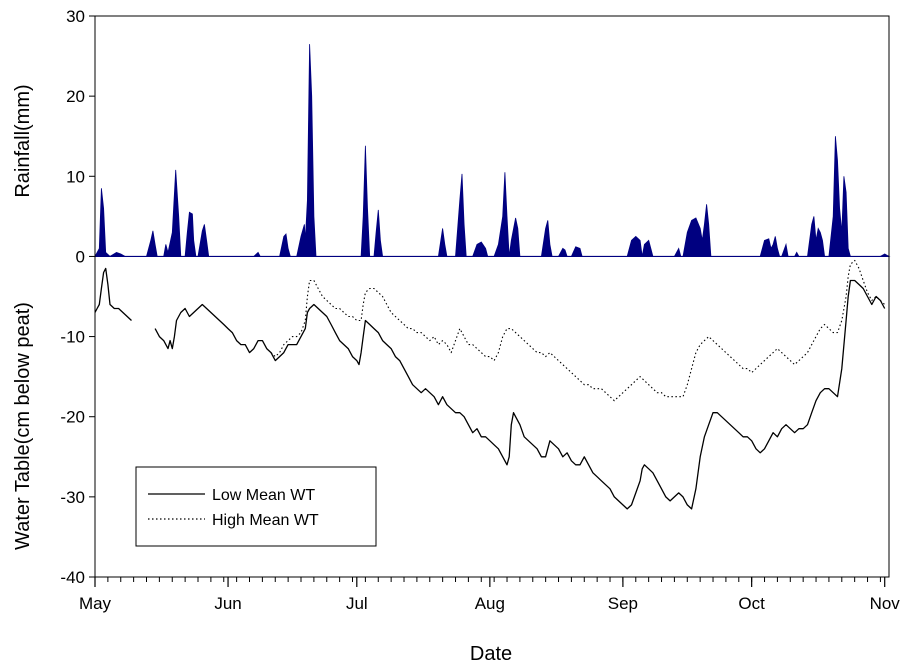 This screenshot has height=670, width=904. Describe the element at coordinates (23, 140) in the screenshot. I see `rainfall-axis-title: Rainfall(mm)` at that location.